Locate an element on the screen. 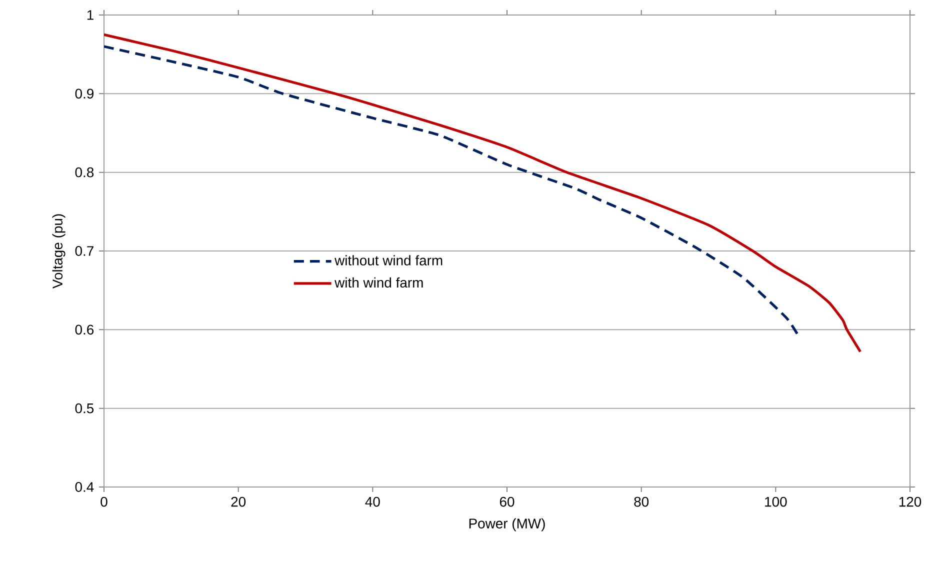 Image resolution: width=938 pixels, height=572 pixels. y-tick-label: 0.6 is located at coordinates (84, 329).